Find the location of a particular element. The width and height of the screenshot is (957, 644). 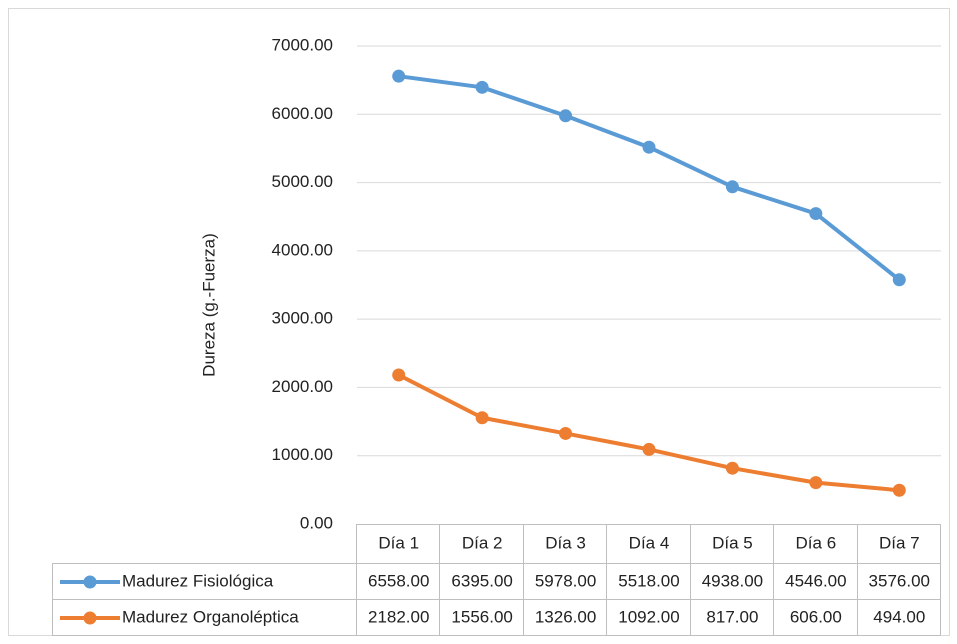

table-value: 494.00 is located at coordinates (899, 616).